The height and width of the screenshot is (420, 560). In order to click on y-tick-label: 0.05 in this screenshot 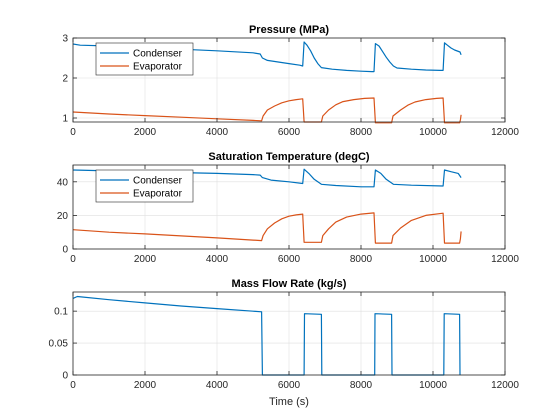, I will do `click(59, 344)`.